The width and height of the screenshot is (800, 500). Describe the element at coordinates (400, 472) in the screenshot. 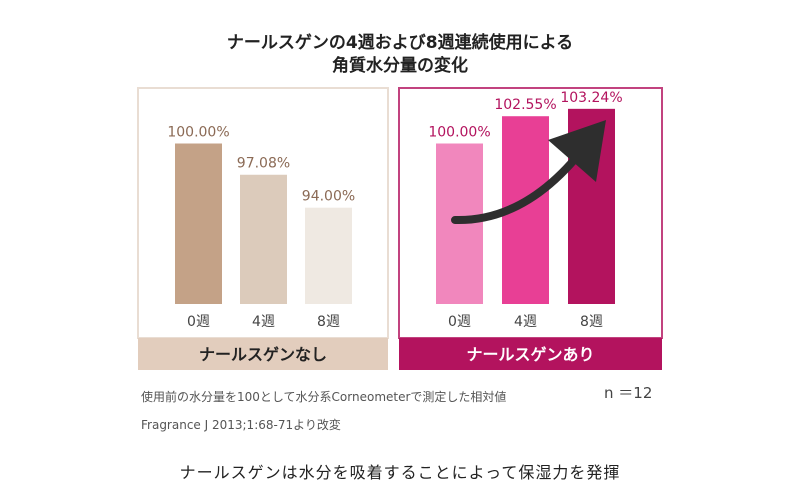

I see `caption: ナールスゲンは水分を吸着することによって保湿力を発揮` at that location.